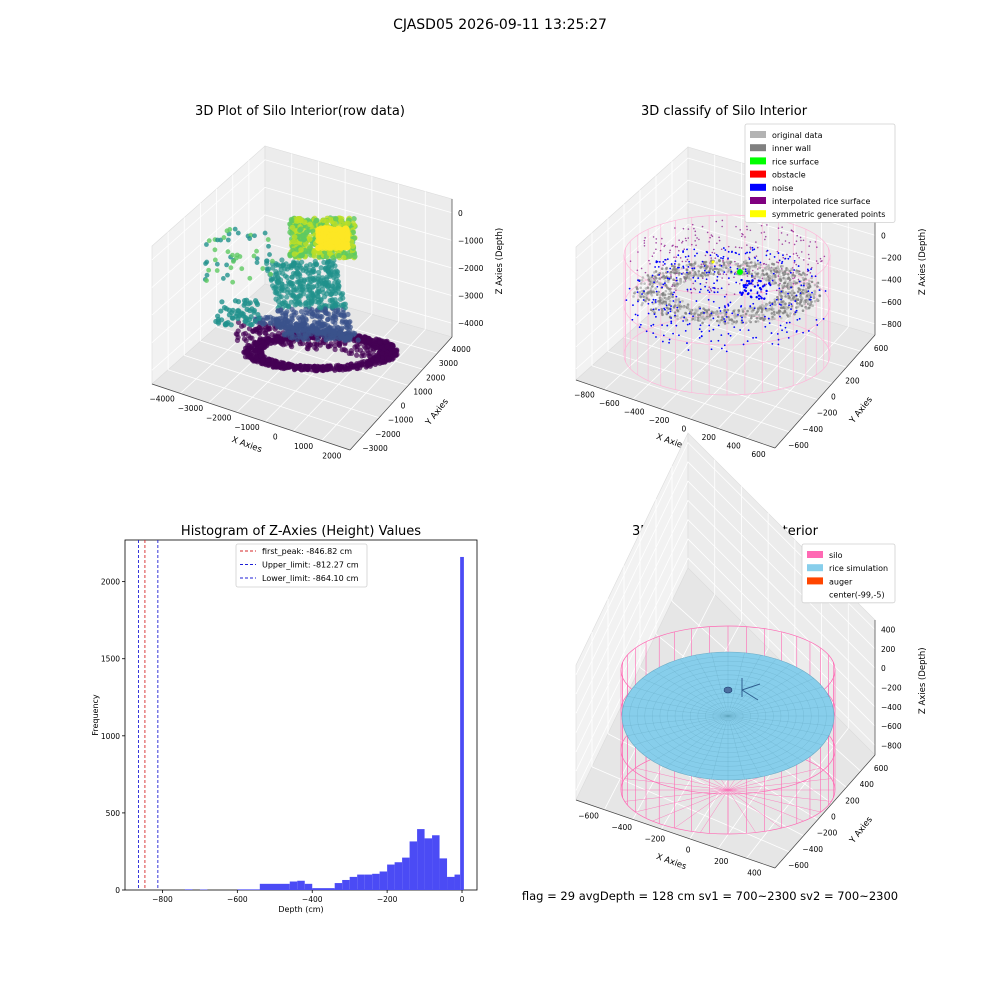 The width and height of the screenshot is (1000, 1000). I want to click on plot2-x-tick-label: 600, so click(758, 454).